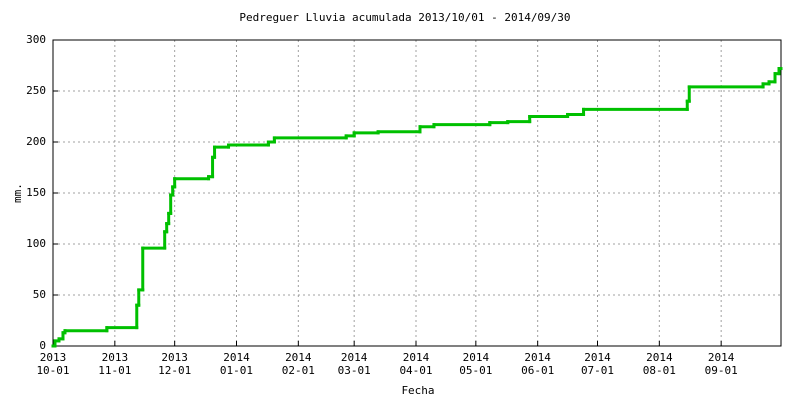  Describe the element at coordinates (36, 141) in the screenshot. I see `y-tick-label: 200` at that location.